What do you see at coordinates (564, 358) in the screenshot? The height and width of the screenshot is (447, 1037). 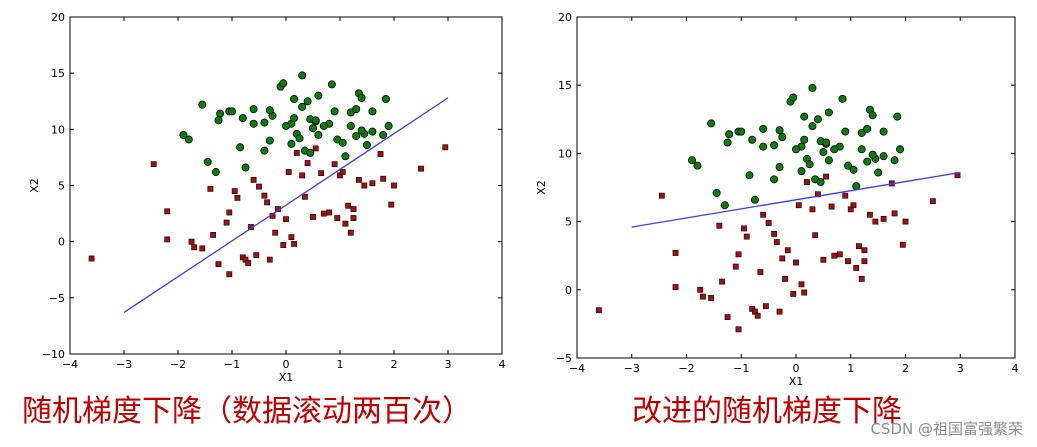 I see `y-tick-label: −5` at bounding box center [564, 358].